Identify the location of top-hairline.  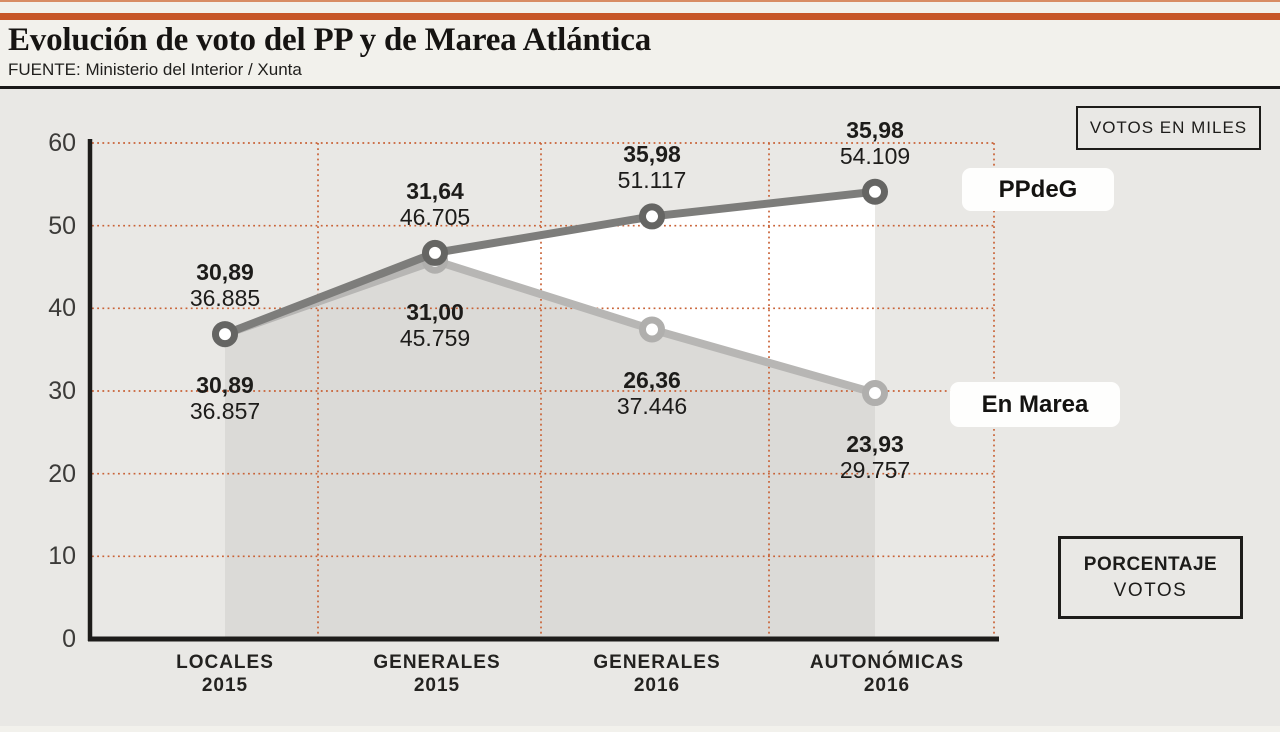
(640, 1).